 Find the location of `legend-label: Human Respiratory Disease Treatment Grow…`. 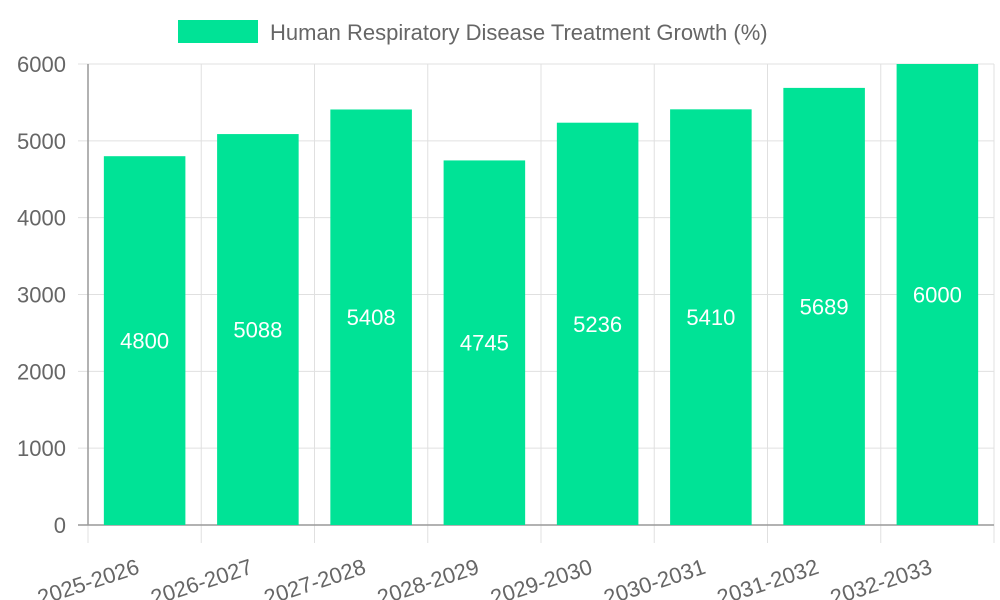

legend-label: Human Respiratory Disease Treatment Grow… is located at coordinates (519, 32).